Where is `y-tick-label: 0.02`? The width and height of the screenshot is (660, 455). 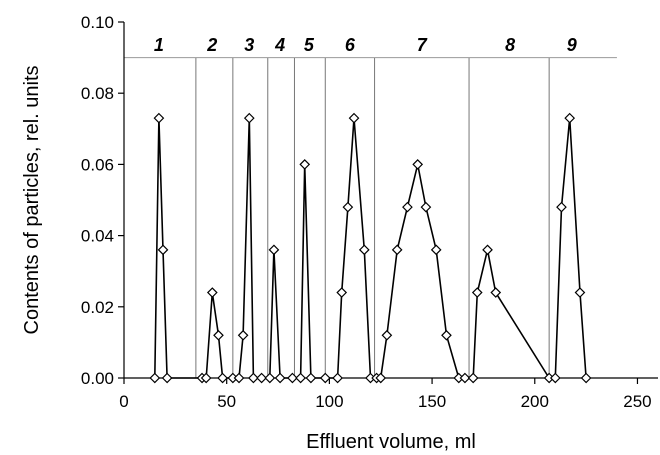 y-tick-label: 0.02 is located at coordinates (97, 307).